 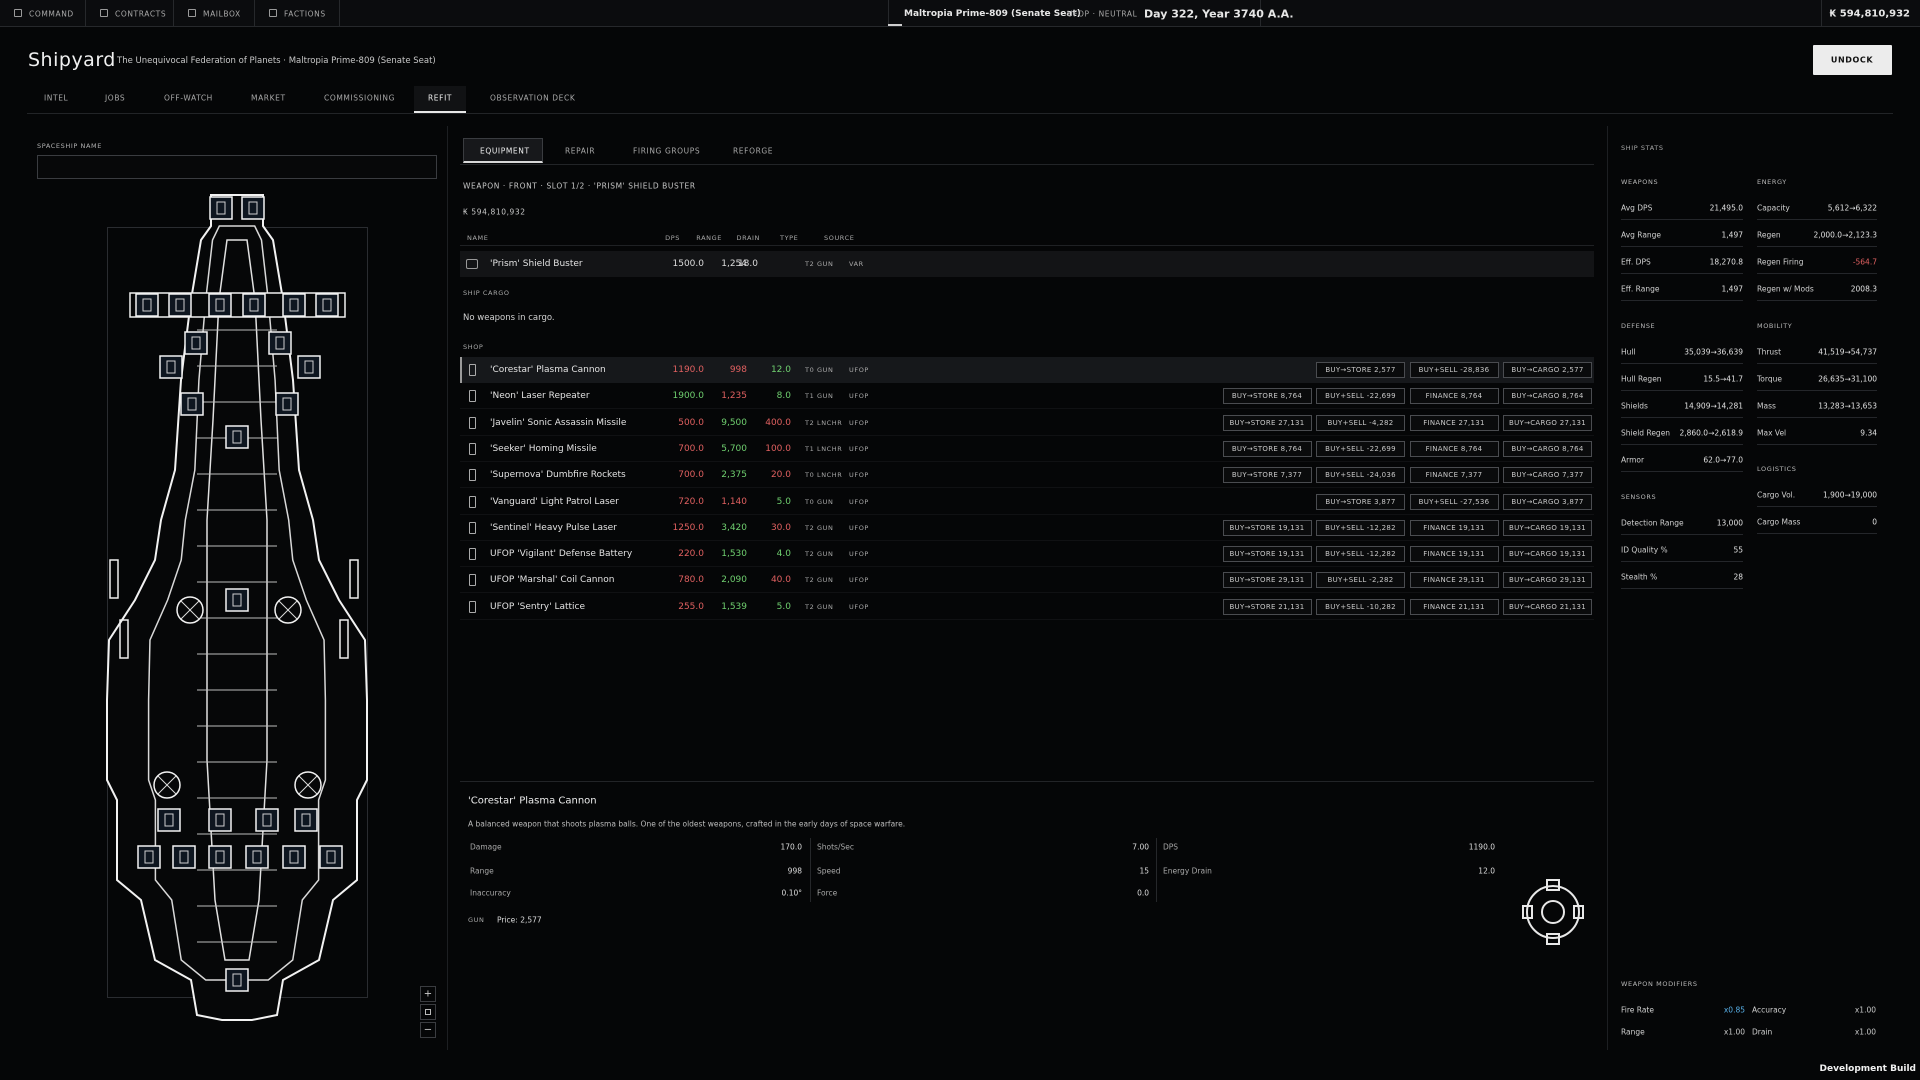 I want to click on weapon-range: 1,140, so click(x=734, y=501).